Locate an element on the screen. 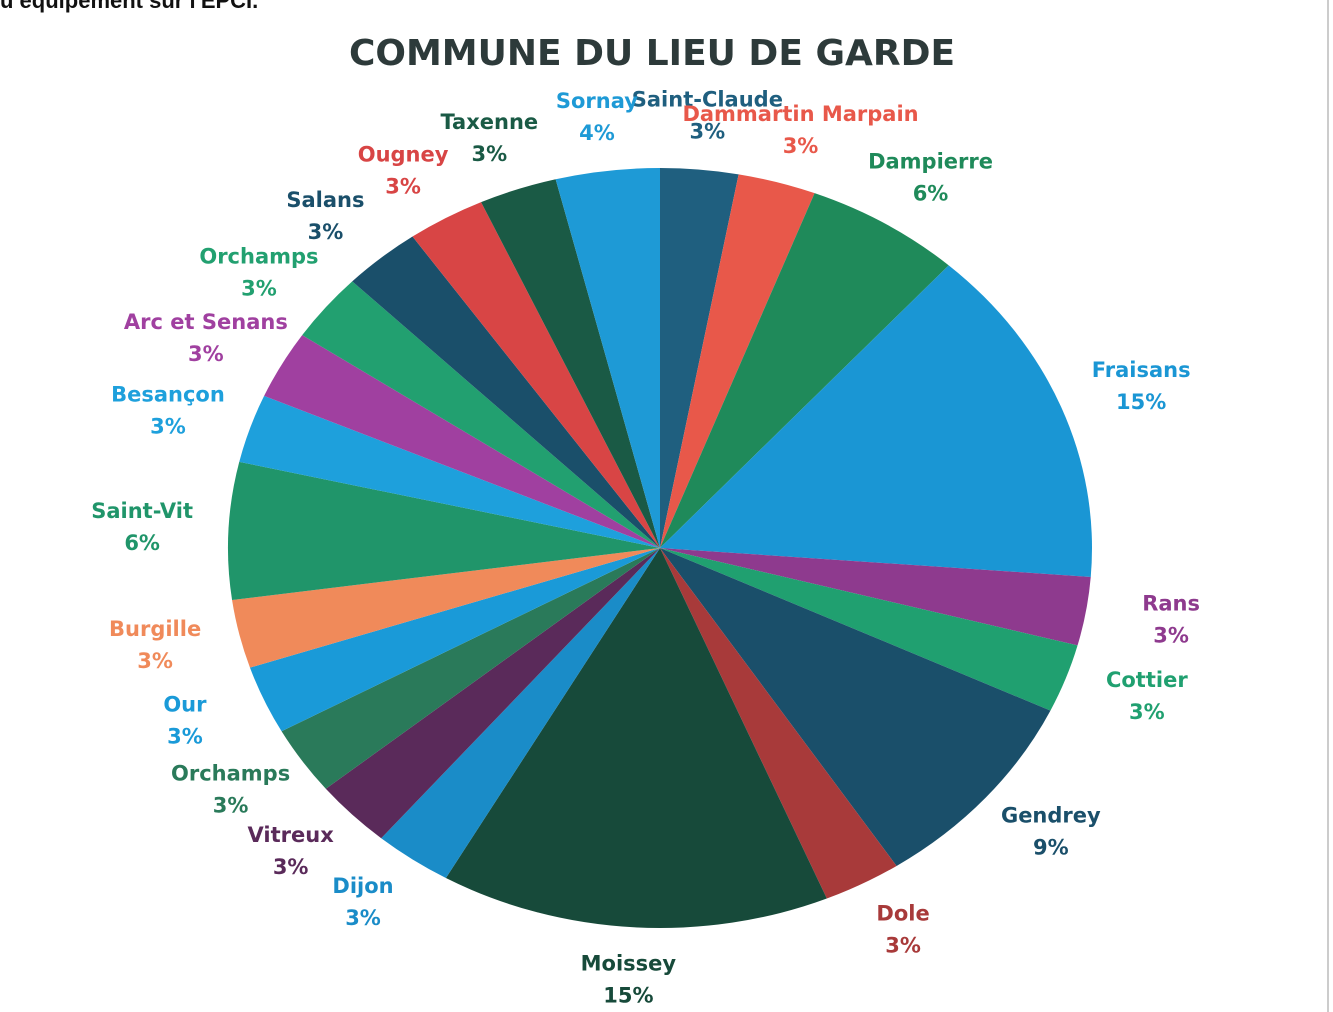 The image size is (1333, 1012). value-label: 9% is located at coordinates (1051, 848).